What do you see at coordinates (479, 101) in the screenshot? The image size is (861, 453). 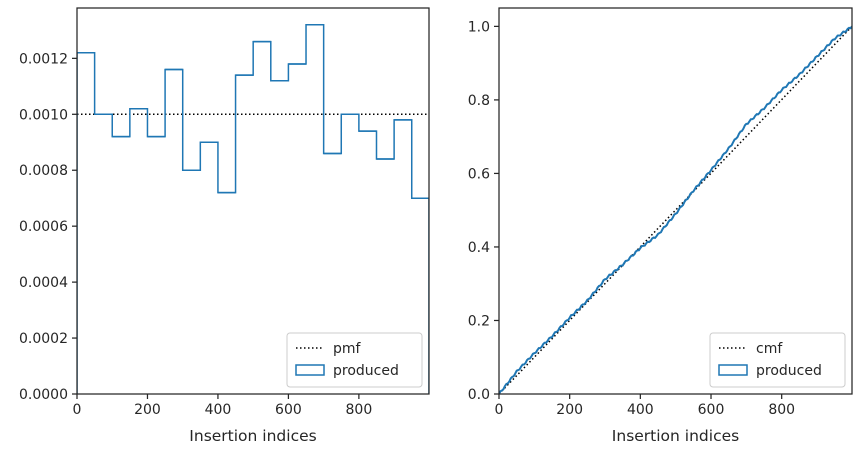 I see `y-tick-label: 0.8` at bounding box center [479, 101].